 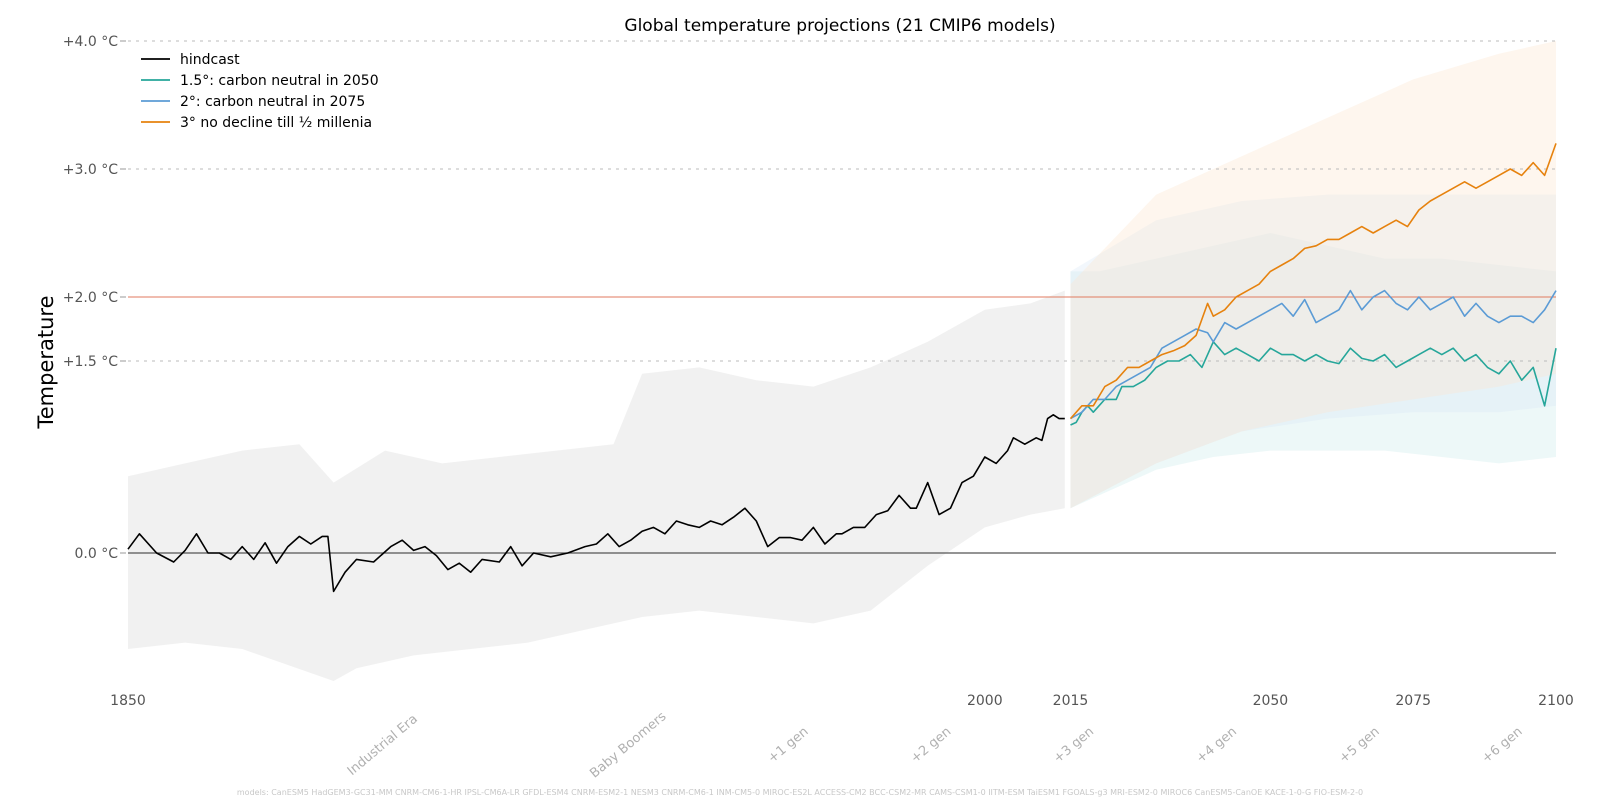 I want to click on x-tick-label: 2100, so click(x=1556, y=701).